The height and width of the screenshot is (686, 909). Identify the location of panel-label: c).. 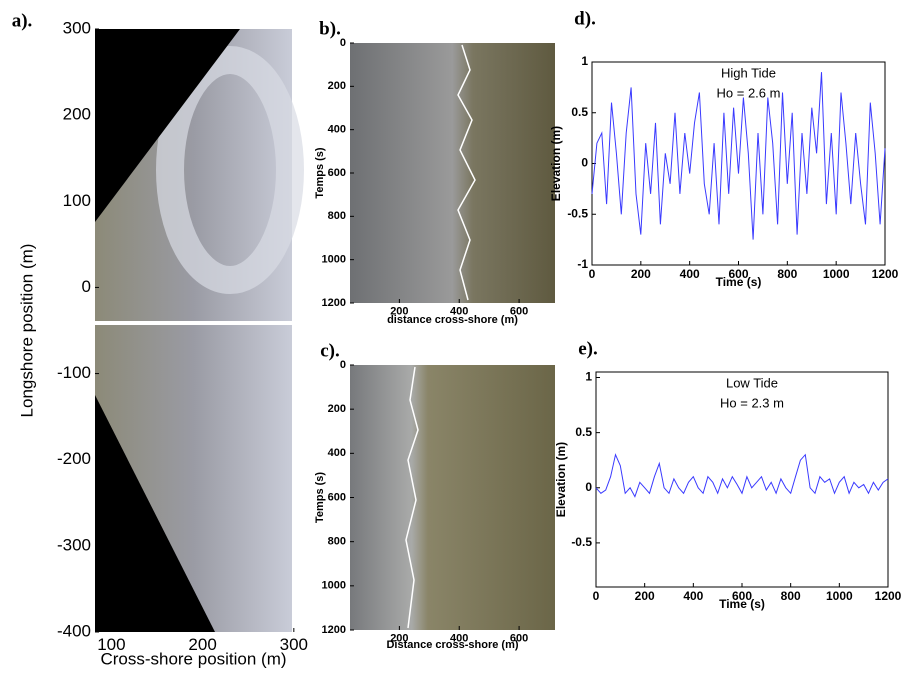
(330, 350).